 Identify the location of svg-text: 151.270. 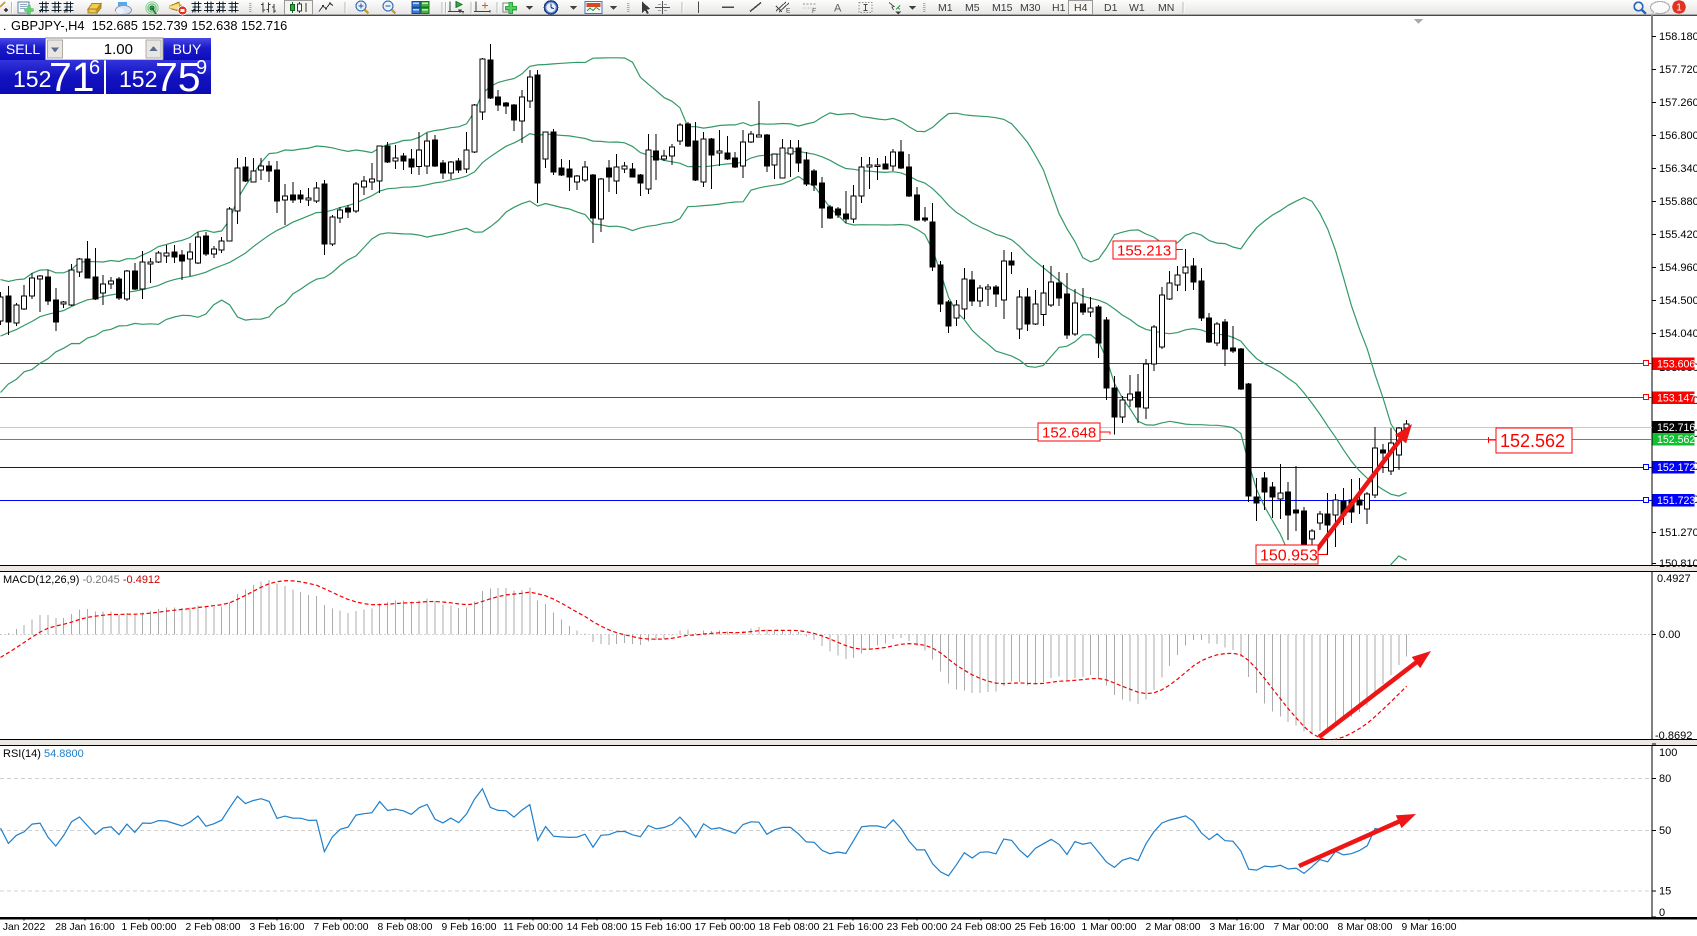
(1678, 533).